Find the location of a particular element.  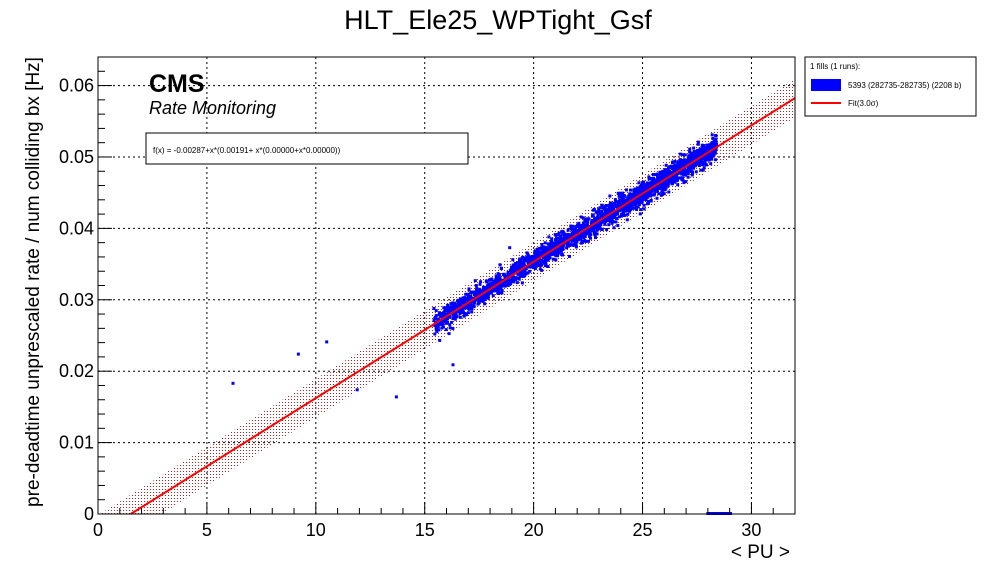

legend-swatch-series is located at coordinates (826, 85).